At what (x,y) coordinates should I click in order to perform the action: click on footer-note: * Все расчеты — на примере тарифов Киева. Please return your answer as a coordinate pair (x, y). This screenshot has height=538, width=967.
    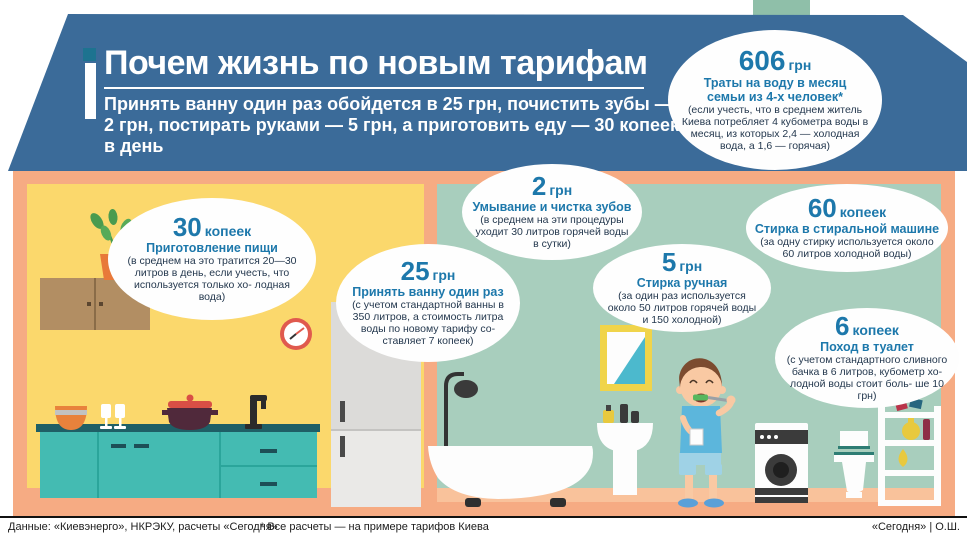
    Looking at the image, I should click on (374, 527).